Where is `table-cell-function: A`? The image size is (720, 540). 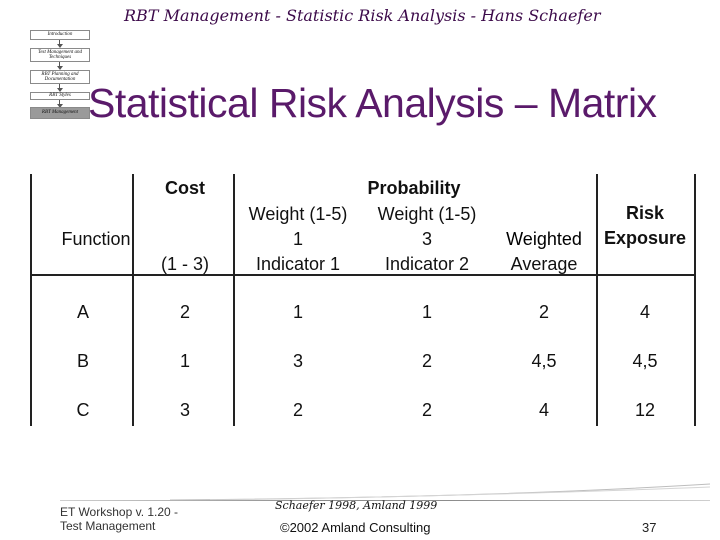
table-cell-function: A is located at coordinates (83, 312).